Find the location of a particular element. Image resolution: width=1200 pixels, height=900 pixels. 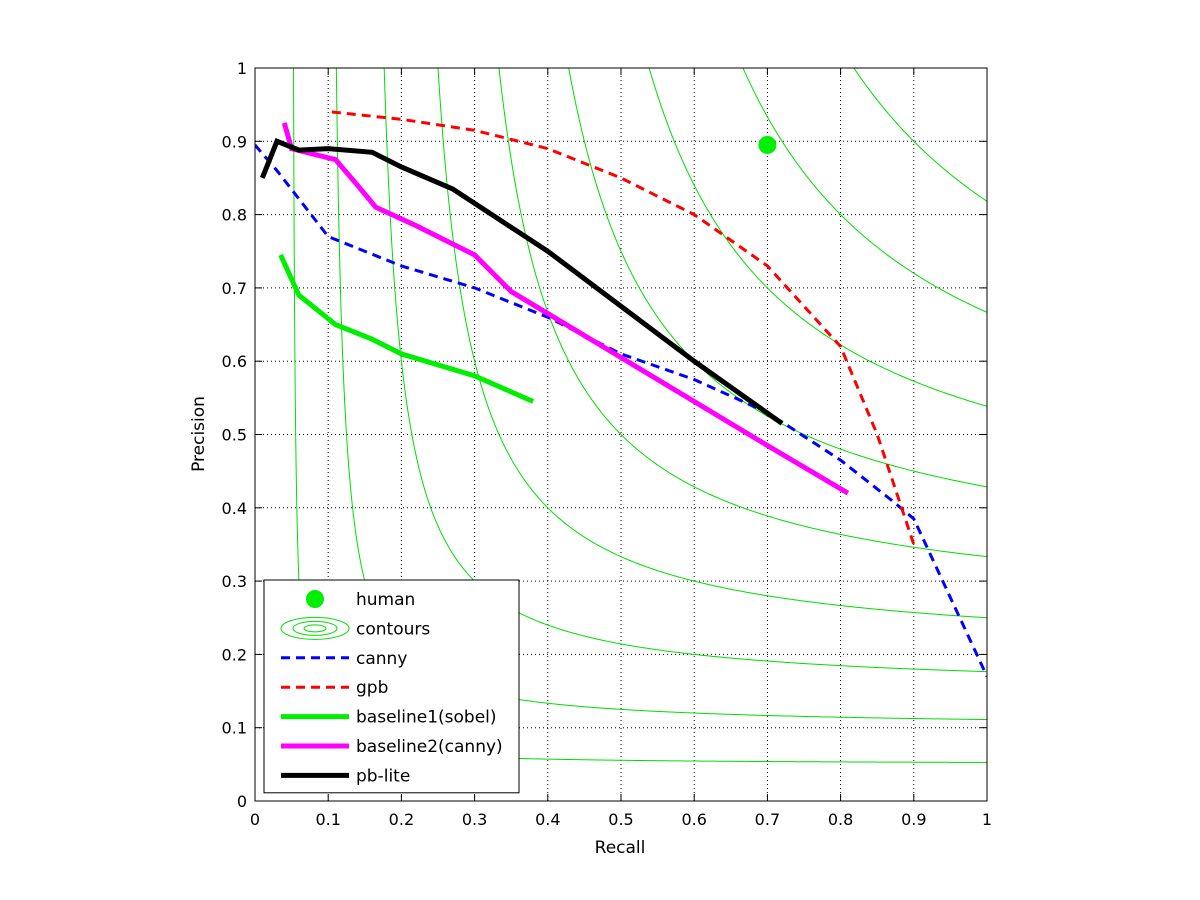

series-baseline1-sobel is located at coordinates (406, 328).